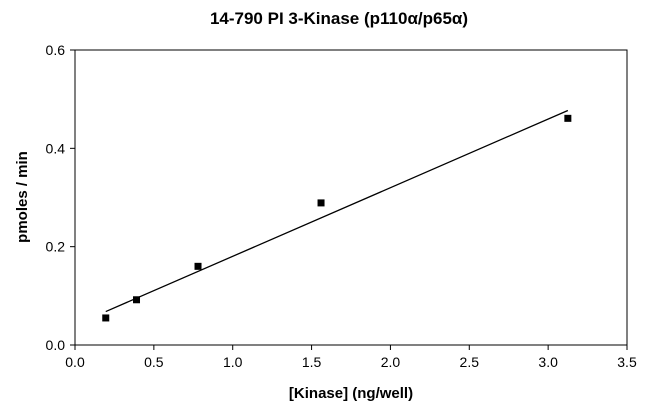  Describe the element at coordinates (351, 393) in the screenshot. I see `x-axis-label: [Kinase] (ng/well)` at that location.